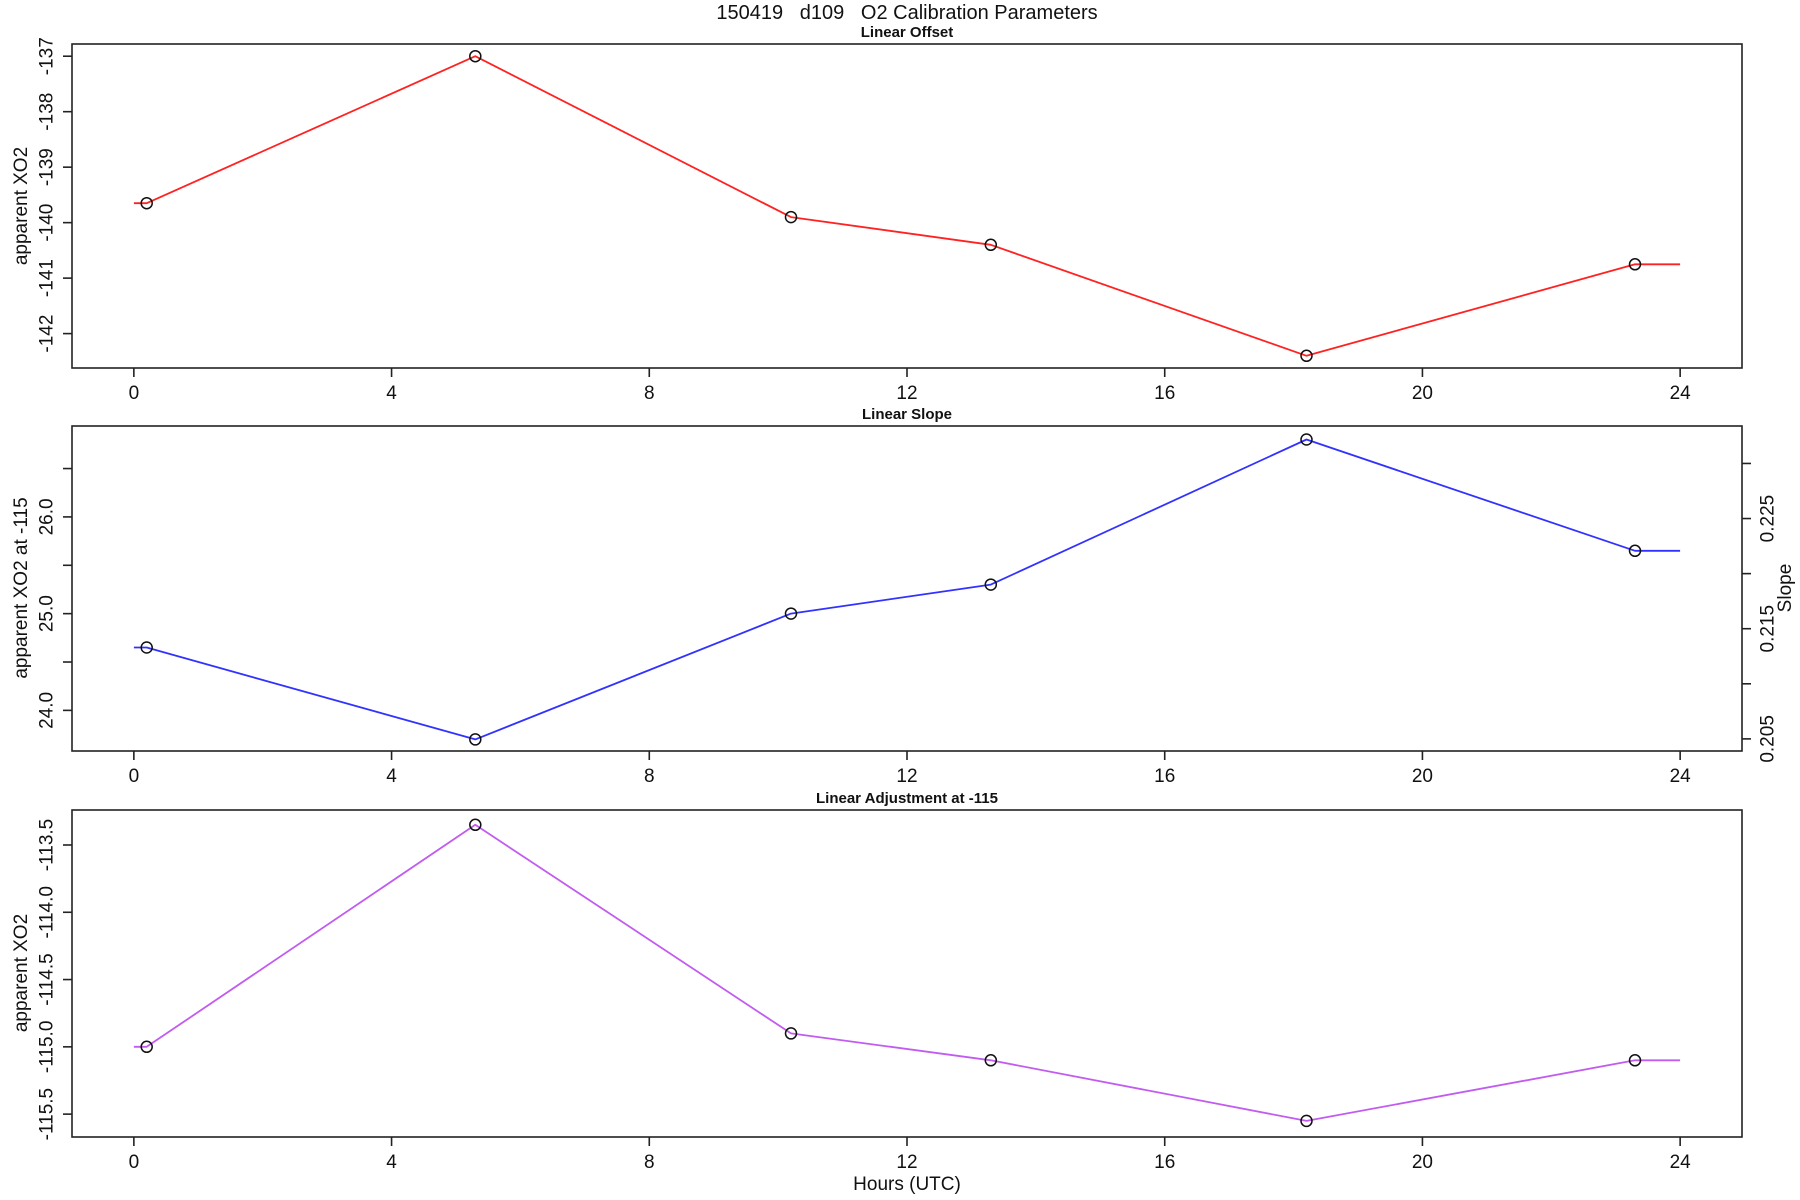 The image size is (1800, 1200). Describe the element at coordinates (21, 973) in the screenshot. I see `panel3-y-axis-title: apparent XO2` at that location.